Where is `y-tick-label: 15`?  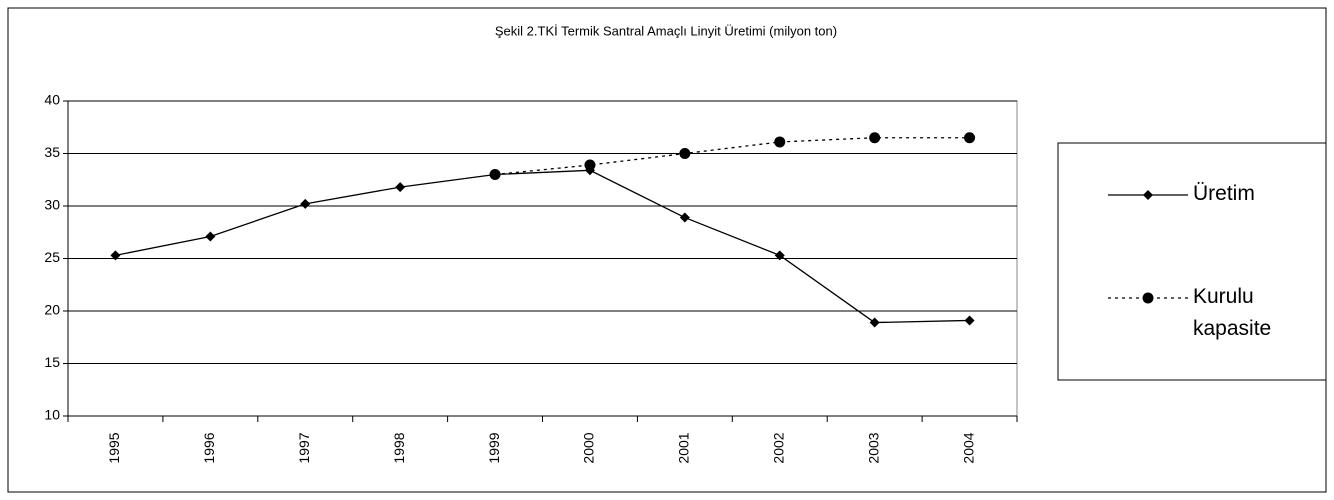
y-tick-label: 15 is located at coordinates (52, 362).